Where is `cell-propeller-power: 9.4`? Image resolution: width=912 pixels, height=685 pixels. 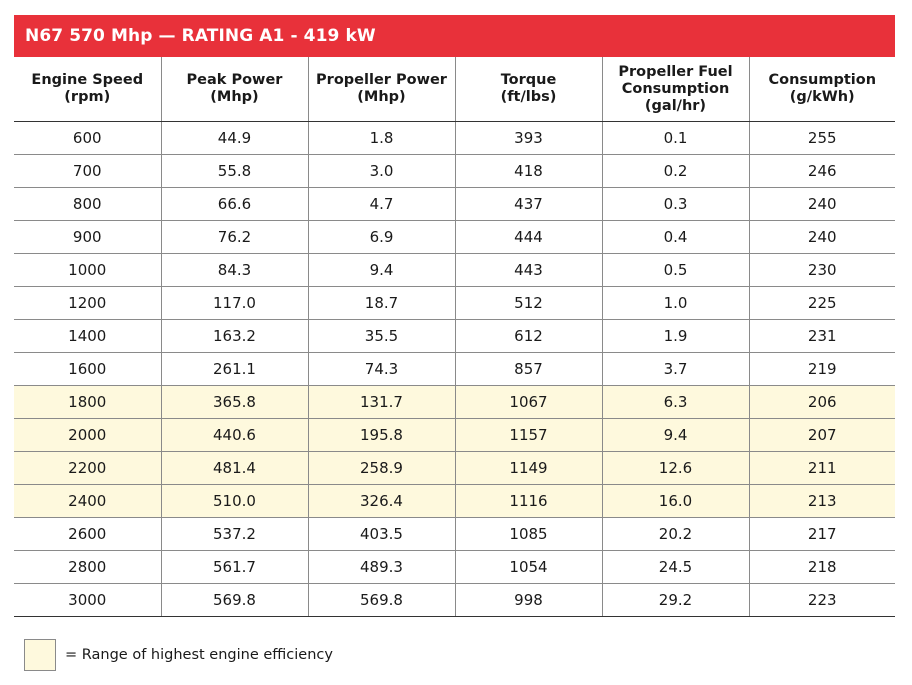
cell-propeller-power: 9.4 is located at coordinates (381, 270).